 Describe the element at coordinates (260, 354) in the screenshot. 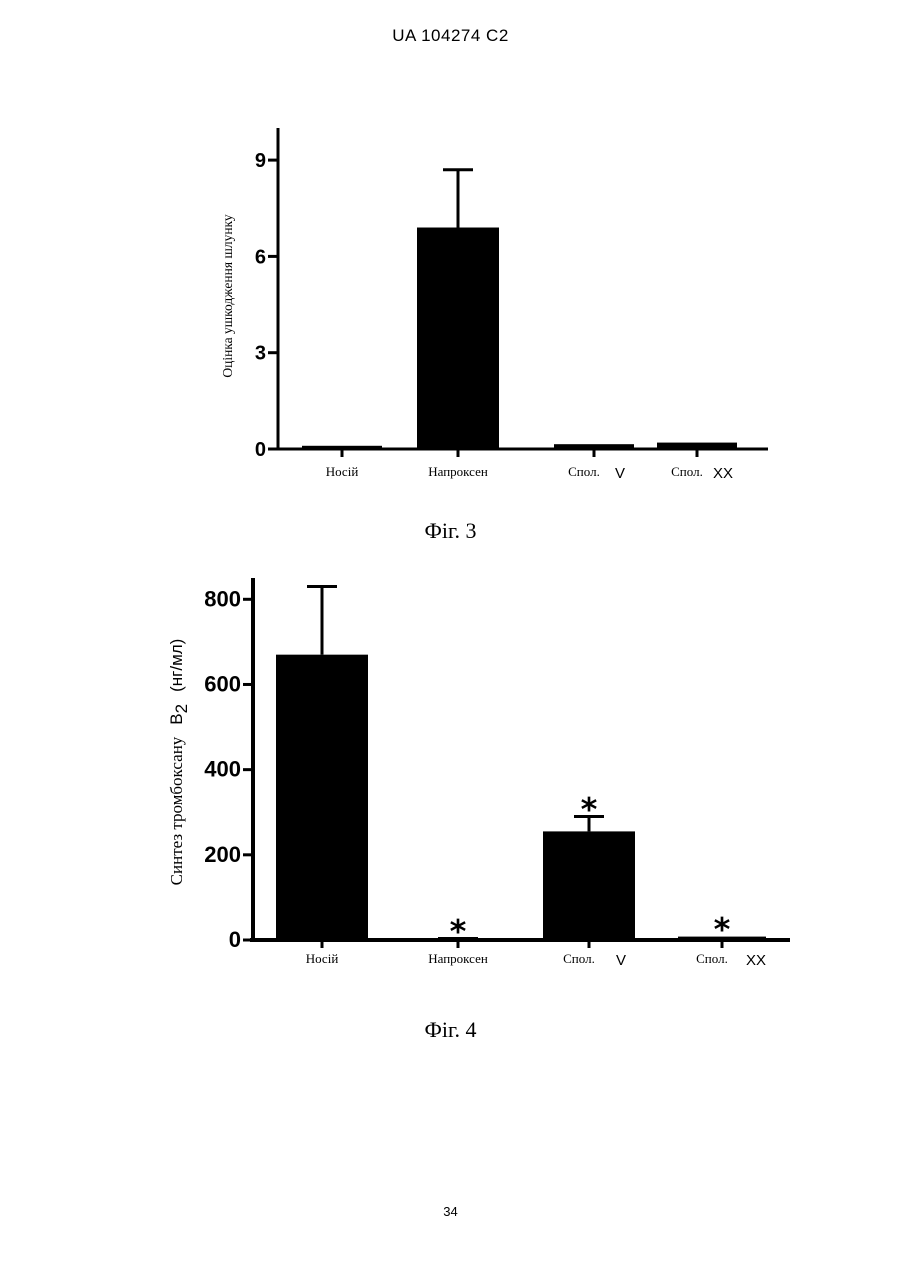

I see `y-tick-label: 3` at that location.